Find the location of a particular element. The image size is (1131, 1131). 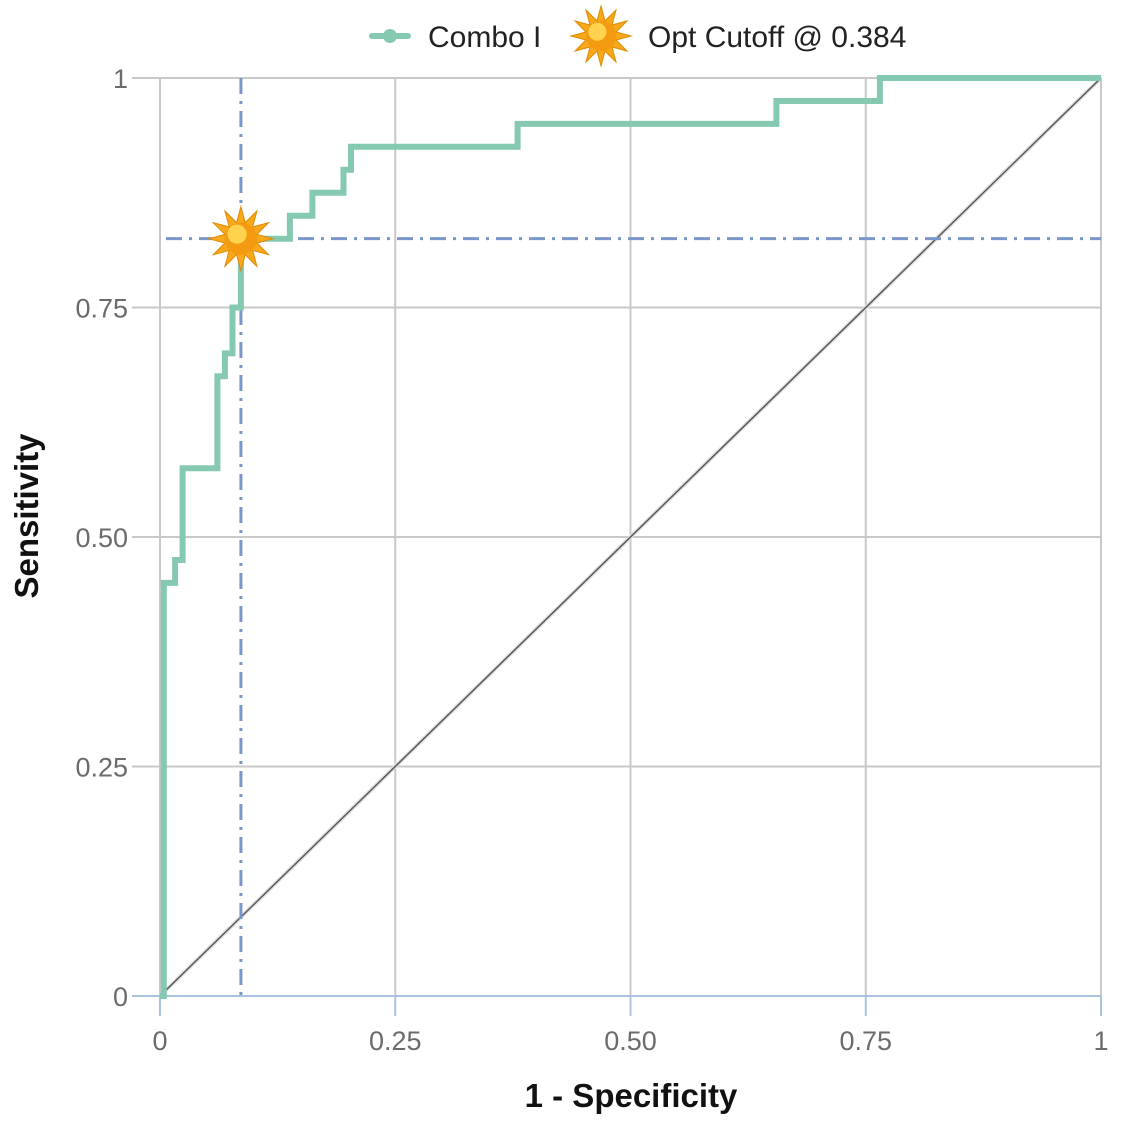

y-tick-label: 0.75 is located at coordinates (101, 309).